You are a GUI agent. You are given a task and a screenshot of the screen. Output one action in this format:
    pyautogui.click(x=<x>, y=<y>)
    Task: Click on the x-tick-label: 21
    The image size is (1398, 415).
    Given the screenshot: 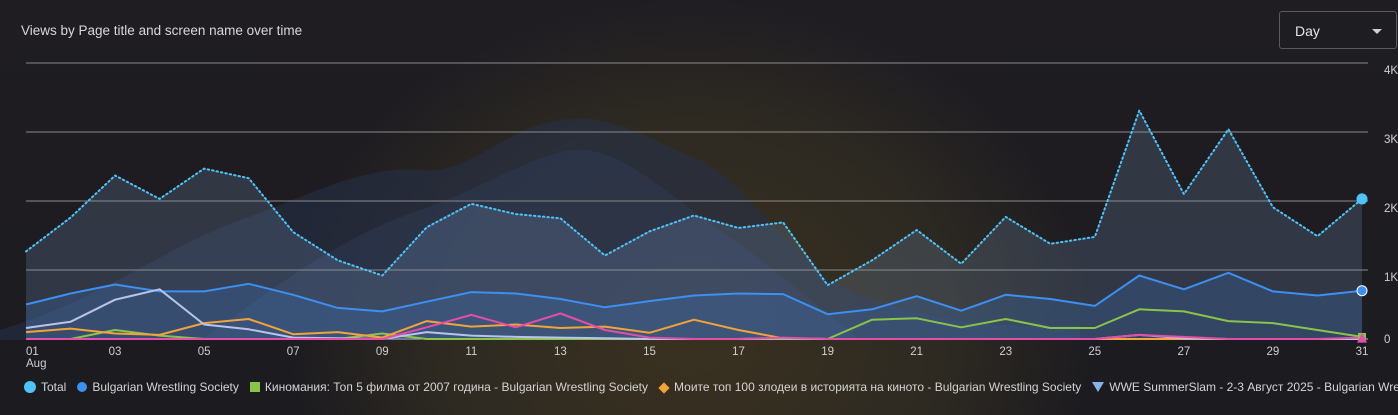 What is the action you would take?
    pyautogui.click(x=916, y=352)
    